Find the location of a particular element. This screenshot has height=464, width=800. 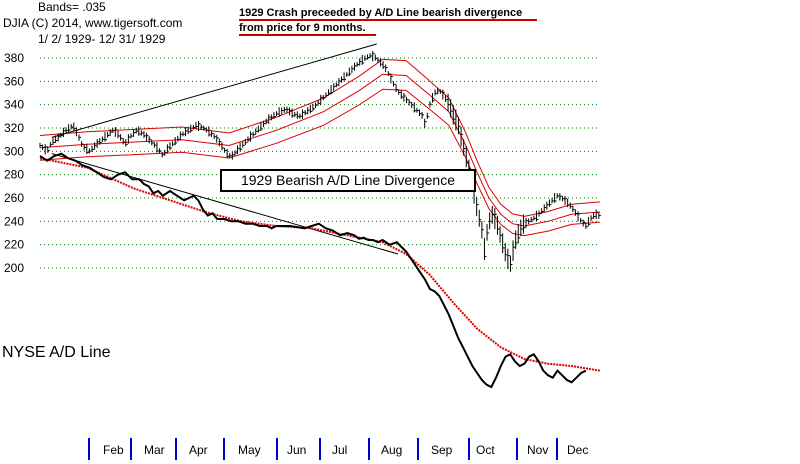

month-label-oct: Oct is located at coordinates (485, 450).